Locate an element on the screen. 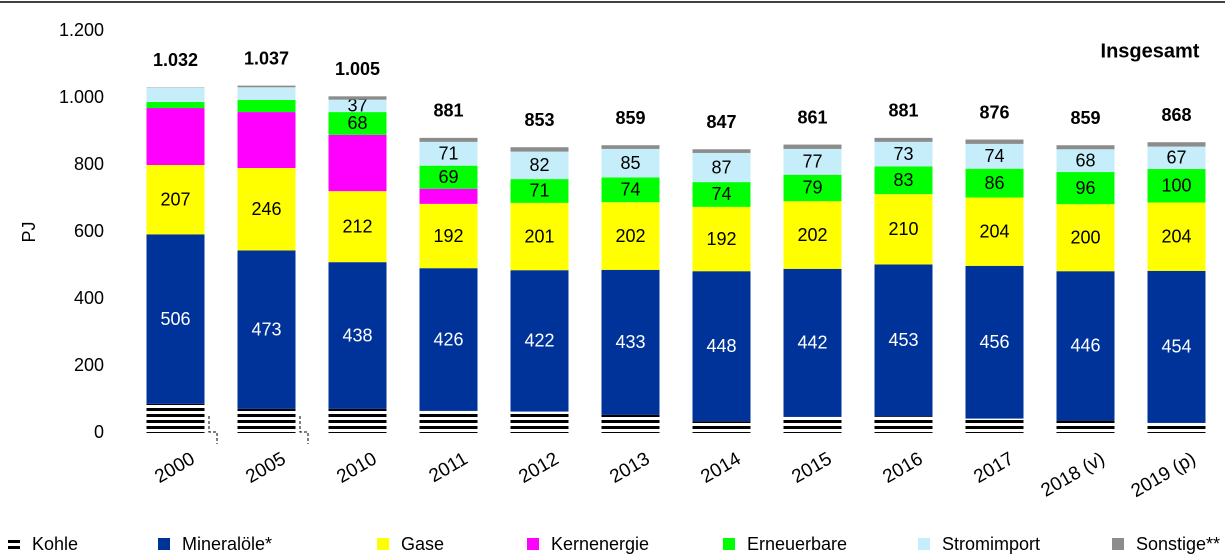 This screenshot has height=557, width=1225. total-label: 847 is located at coordinates (721, 122).